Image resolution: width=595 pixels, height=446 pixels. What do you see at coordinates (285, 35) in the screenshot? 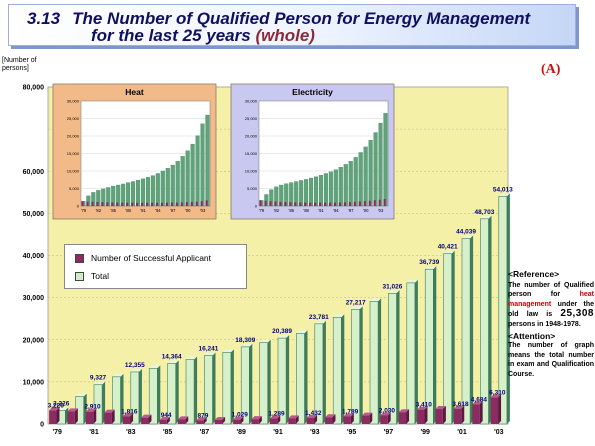
I see `title-highlight: (whole)` at bounding box center [285, 35].